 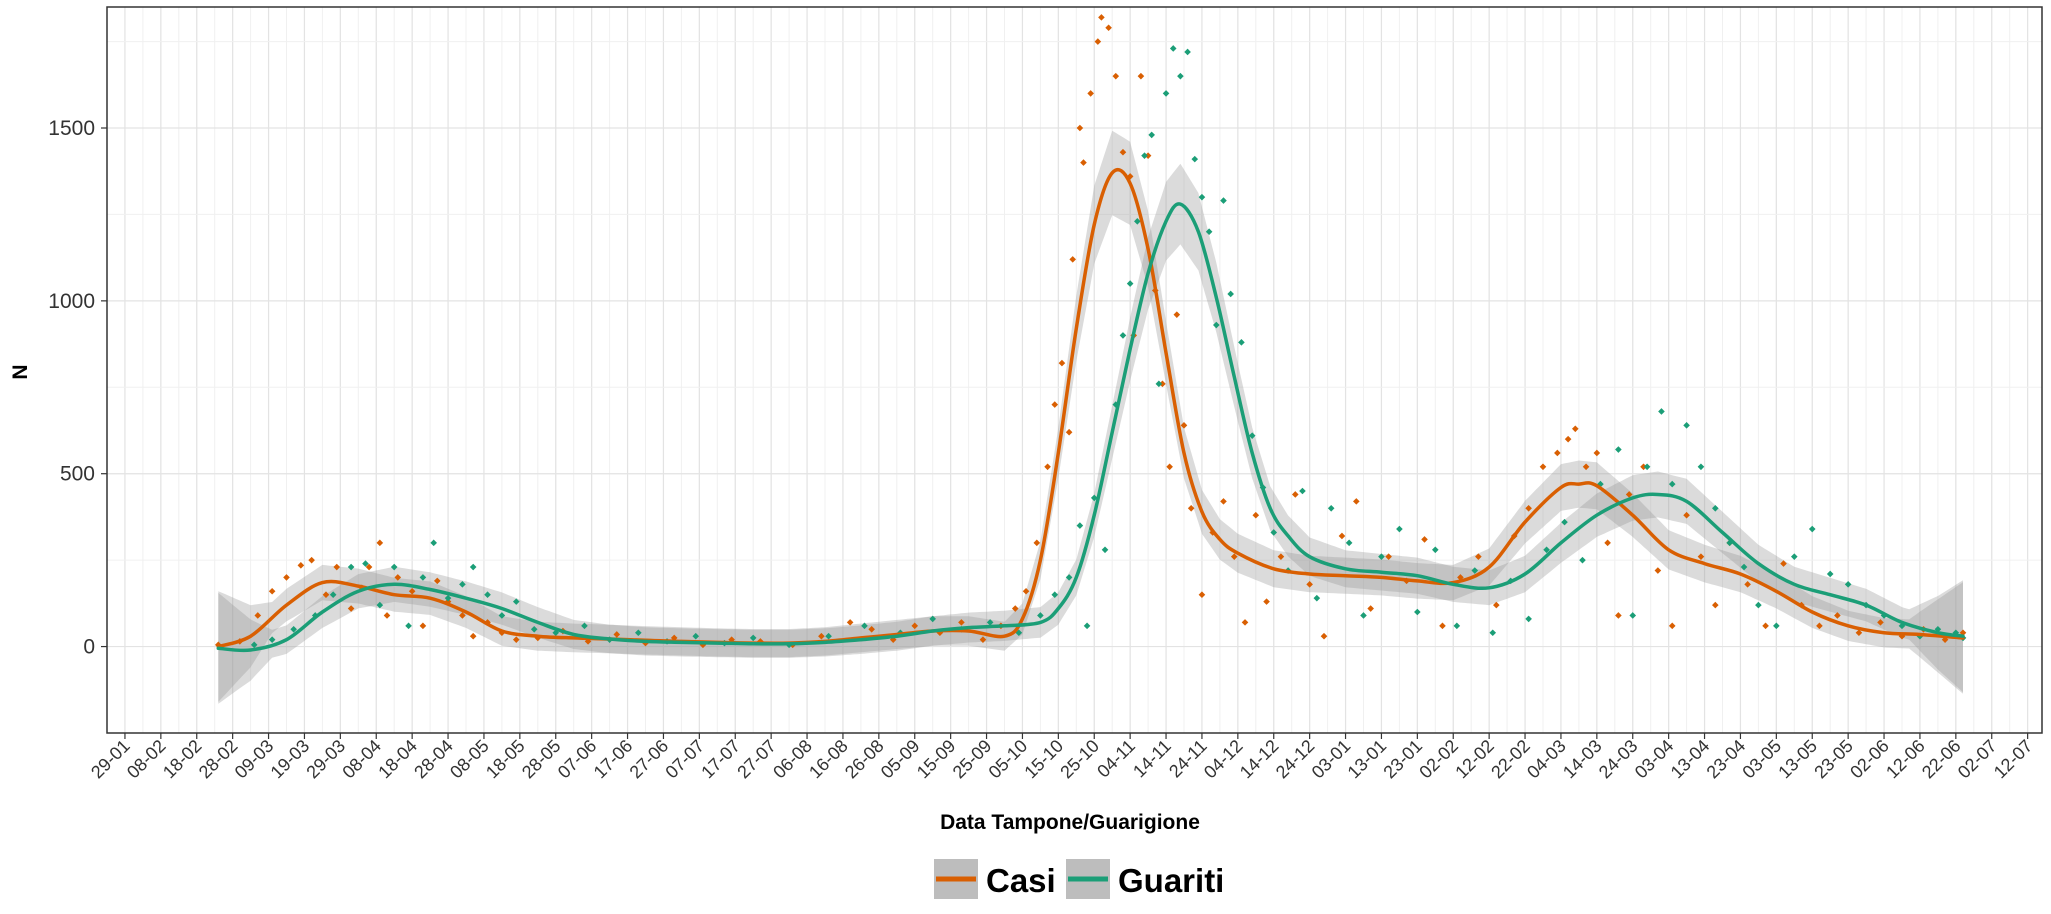 What do you see at coordinates (1171, 880) in the screenshot?
I see `legend-label-guariti: Guariti` at bounding box center [1171, 880].